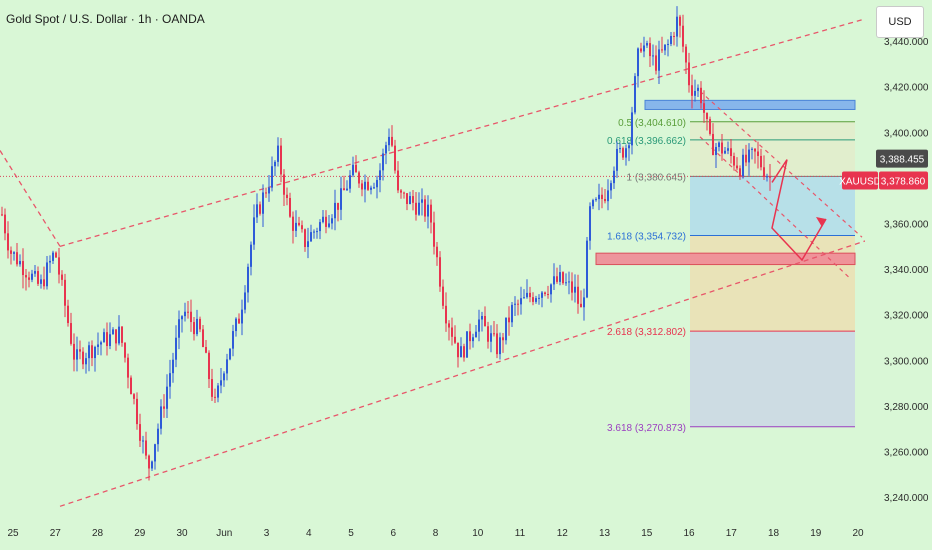 The image size is (932, 550). I want to click on currency-button: USD, so click(900, 22).